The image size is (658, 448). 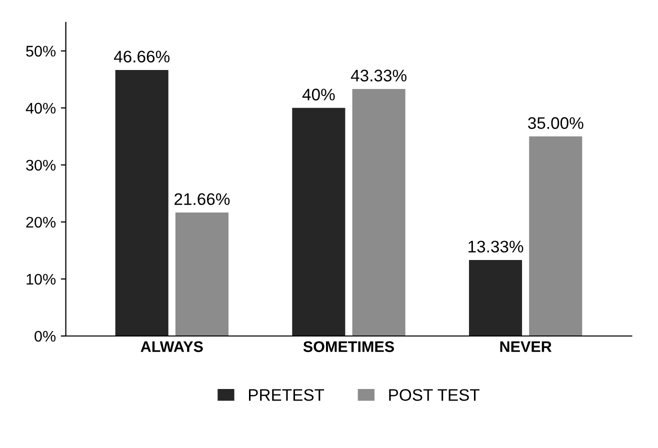 What do you see at coordinates (378, 76) in the screenshot?
I see `data-label: 43.33%` at bounding box center [378, 76].